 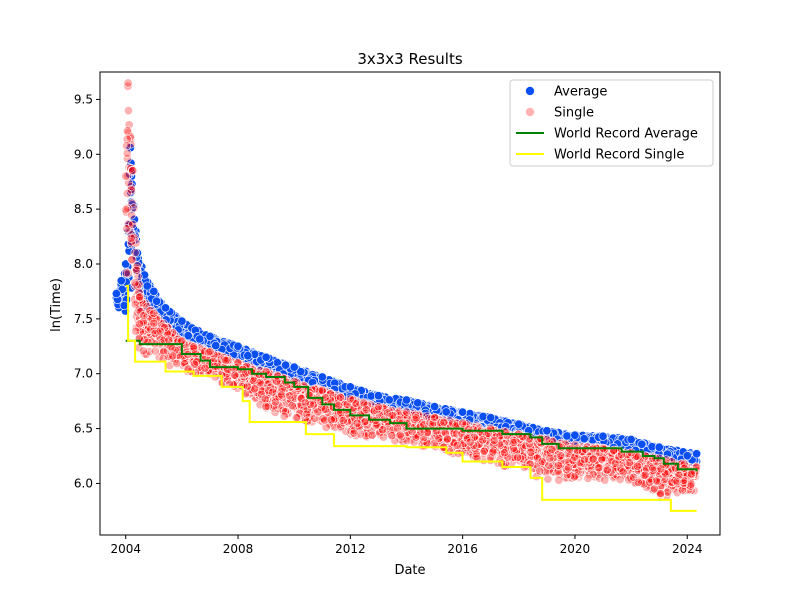 What do you see at coordinates (575, 549) in the screenshot?
I see `x-tick-label: 2020` at bounding box center [575, 549].